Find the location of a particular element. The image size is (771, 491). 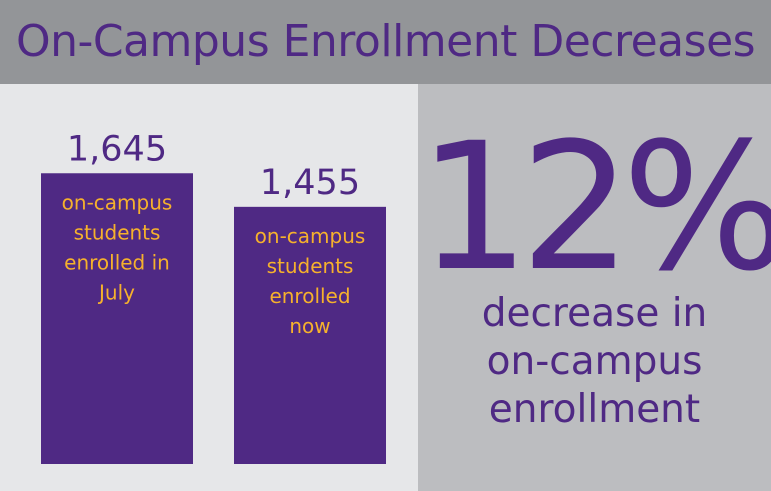

page-title: On-Campus Enrollment Decreases is located at coordinates (385, 41).